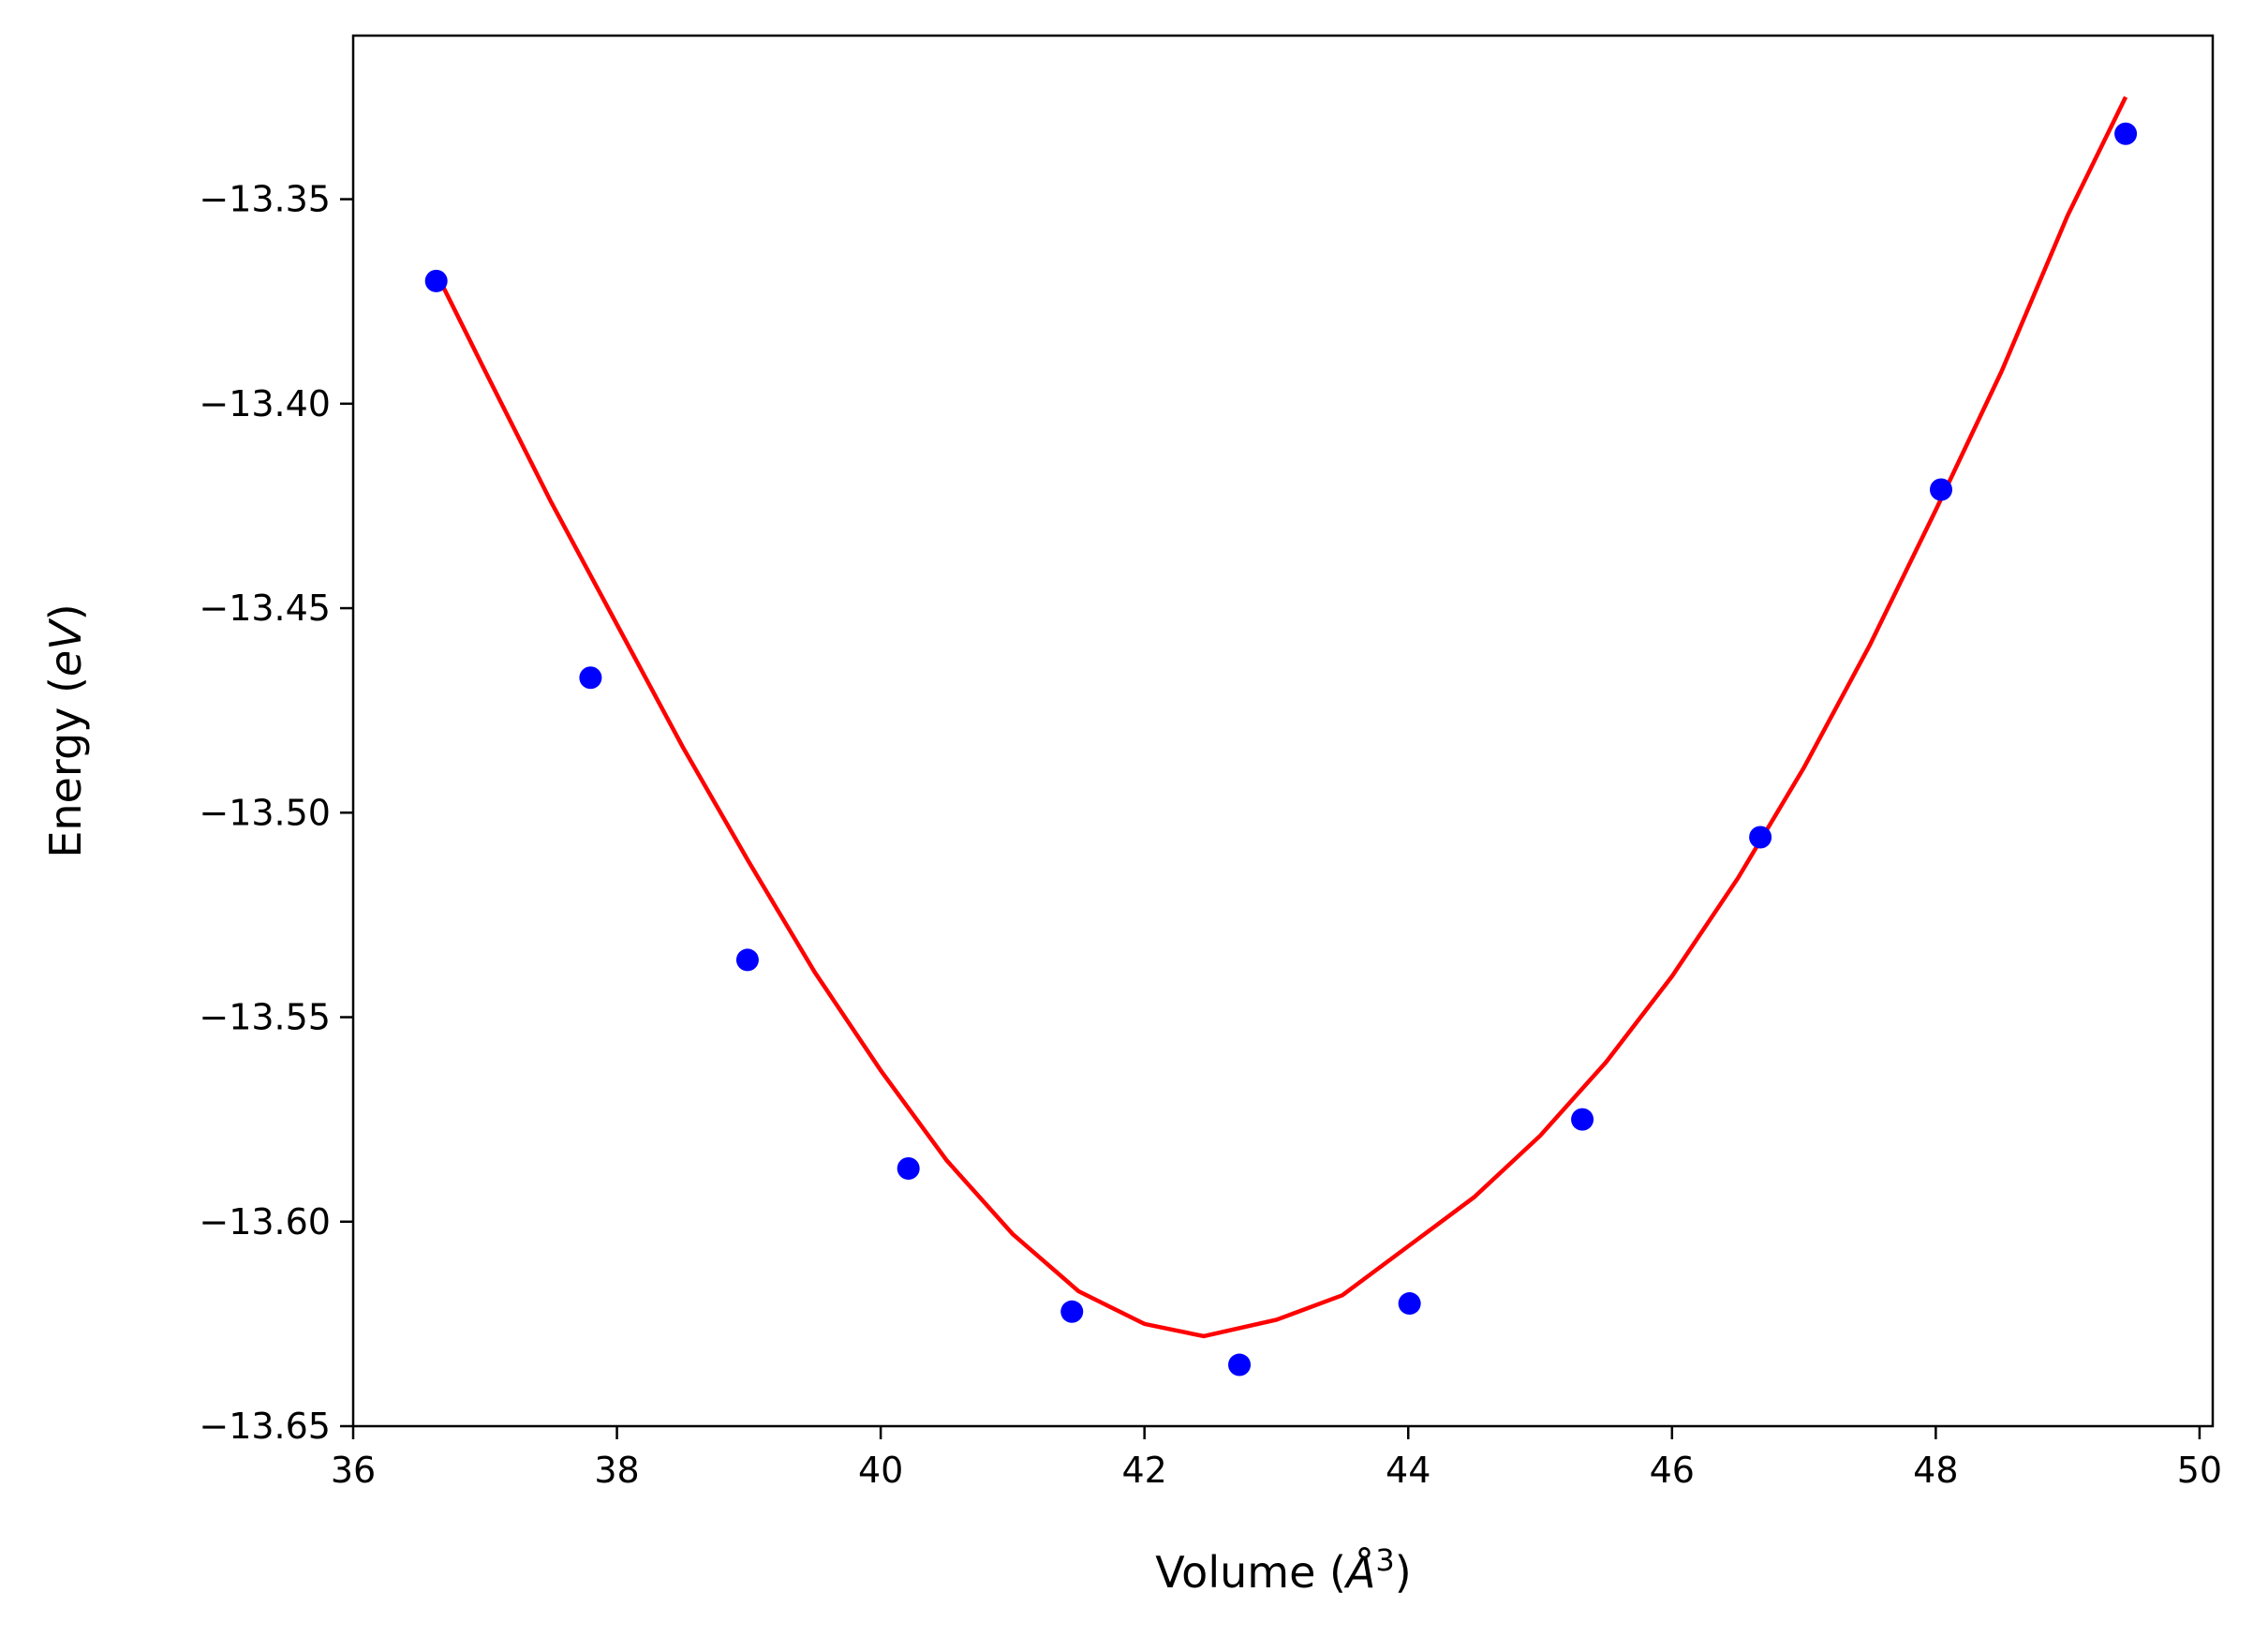 The height and width of the screenshot is (1637, 2268). What do you see at coordinates (265, 608) in the screenshot?
I see `y-tick-label: −13.45` at bounding box center [265, 608].